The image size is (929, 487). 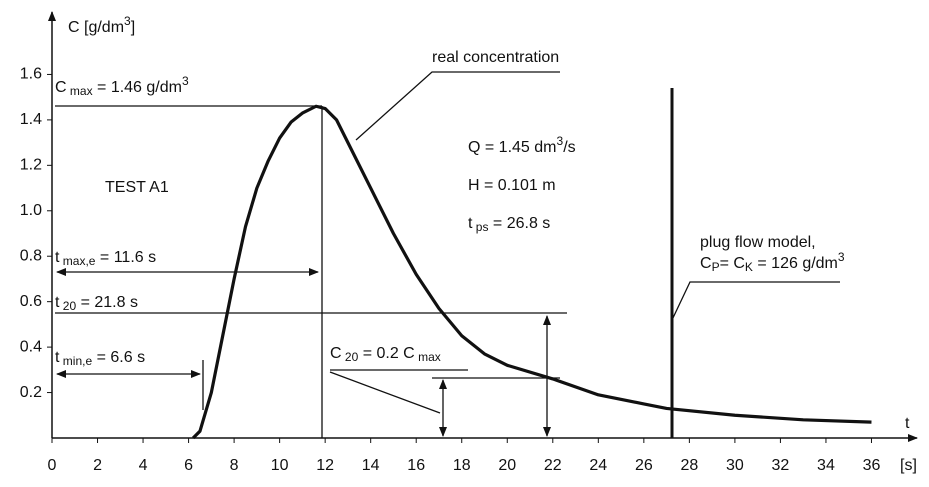 I want to click on annotation: TEST A1, so click(x=137, y=187).